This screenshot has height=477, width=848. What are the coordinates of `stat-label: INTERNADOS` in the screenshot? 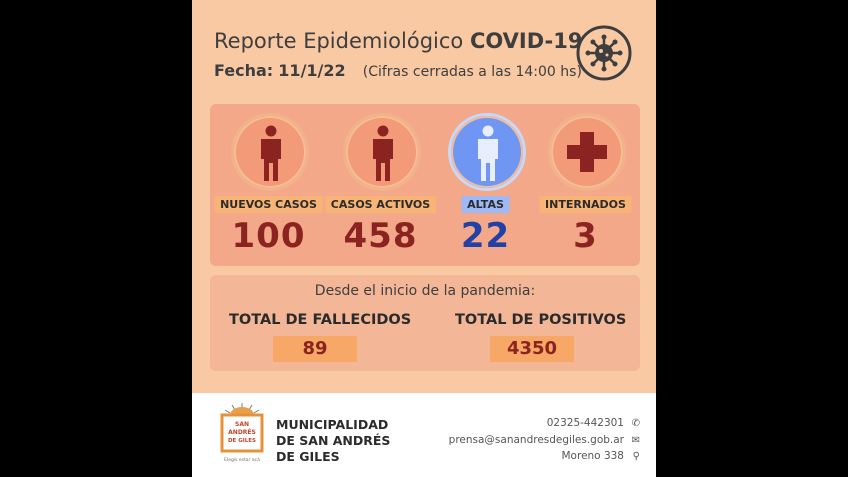 It's located at (585, 204).